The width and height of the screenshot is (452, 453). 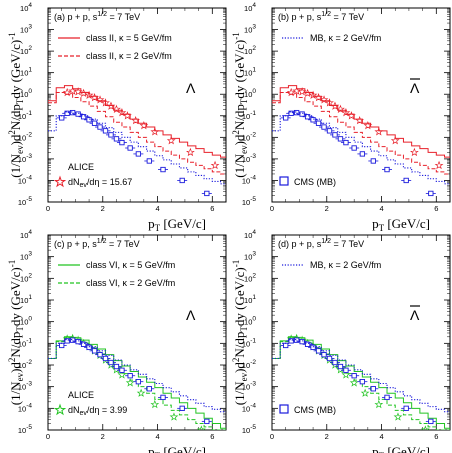 What do you see at coordinates (26, 234) in the screenshot?
I see `y-tick-label: 10⁴` at bounding box center [26, 234].